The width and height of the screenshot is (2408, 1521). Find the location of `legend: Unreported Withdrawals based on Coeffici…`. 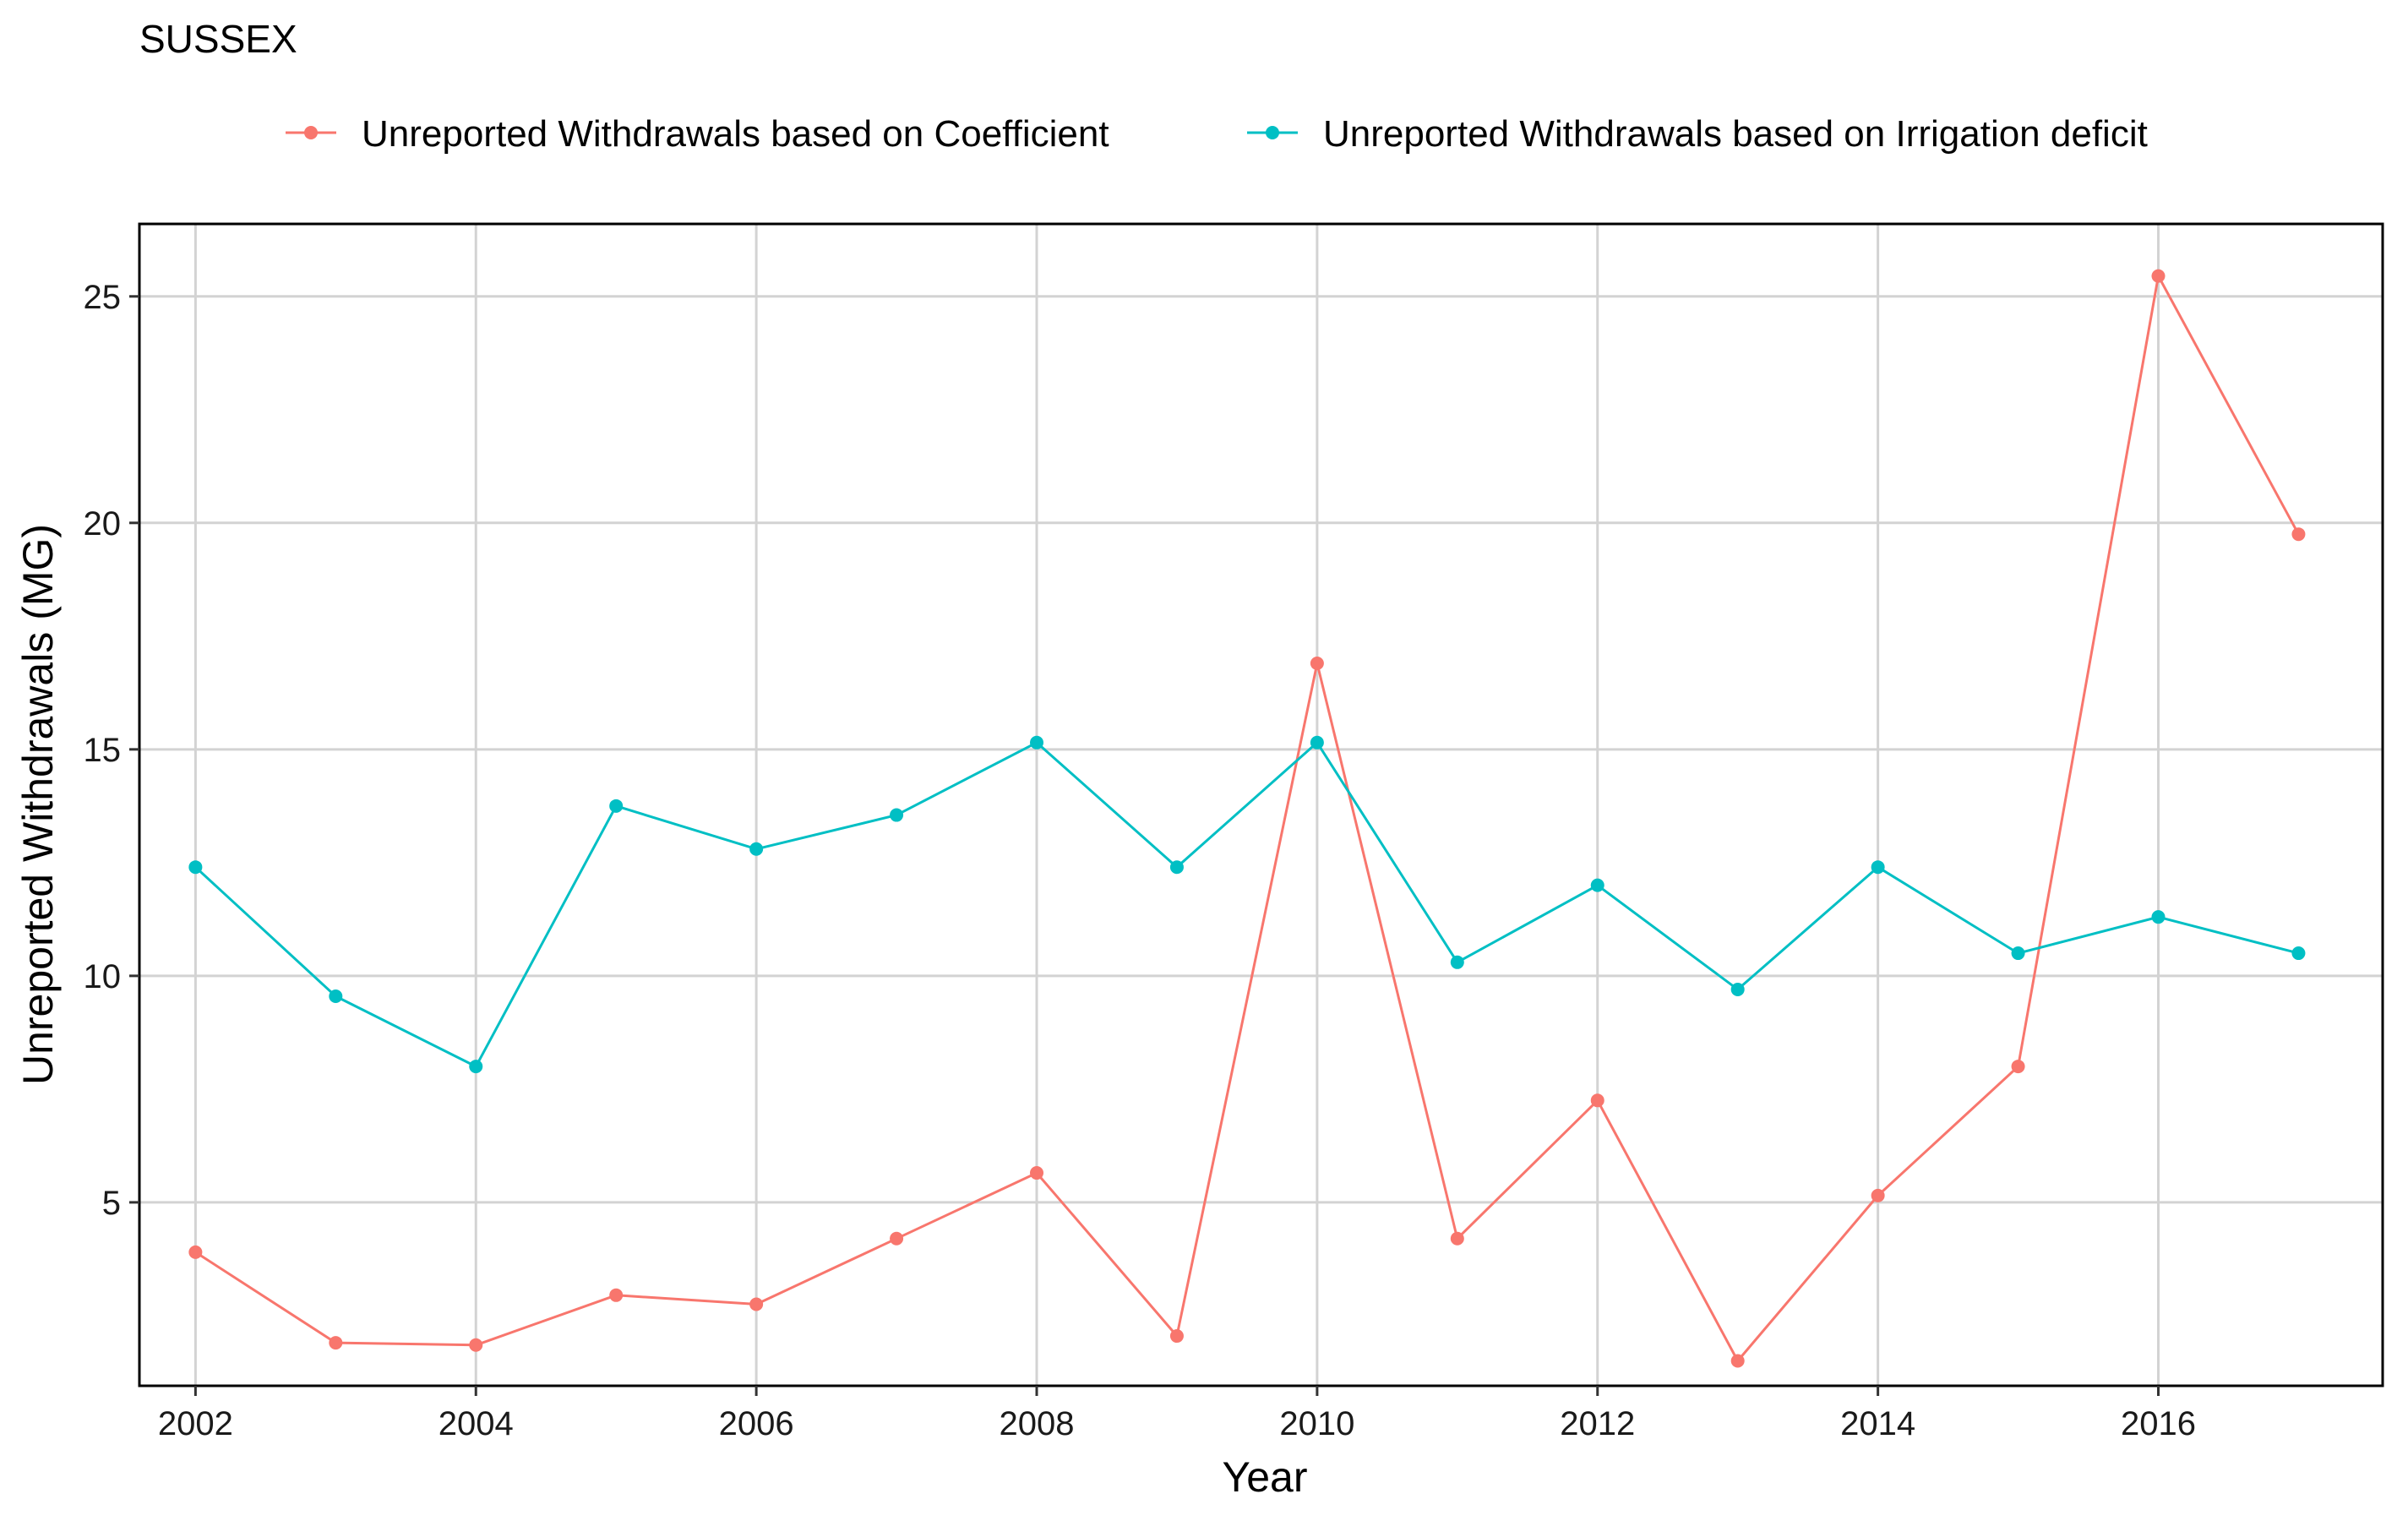

legend: Unreported Withdrawals based on Coeffici… is located at coordinates (1217, 134).